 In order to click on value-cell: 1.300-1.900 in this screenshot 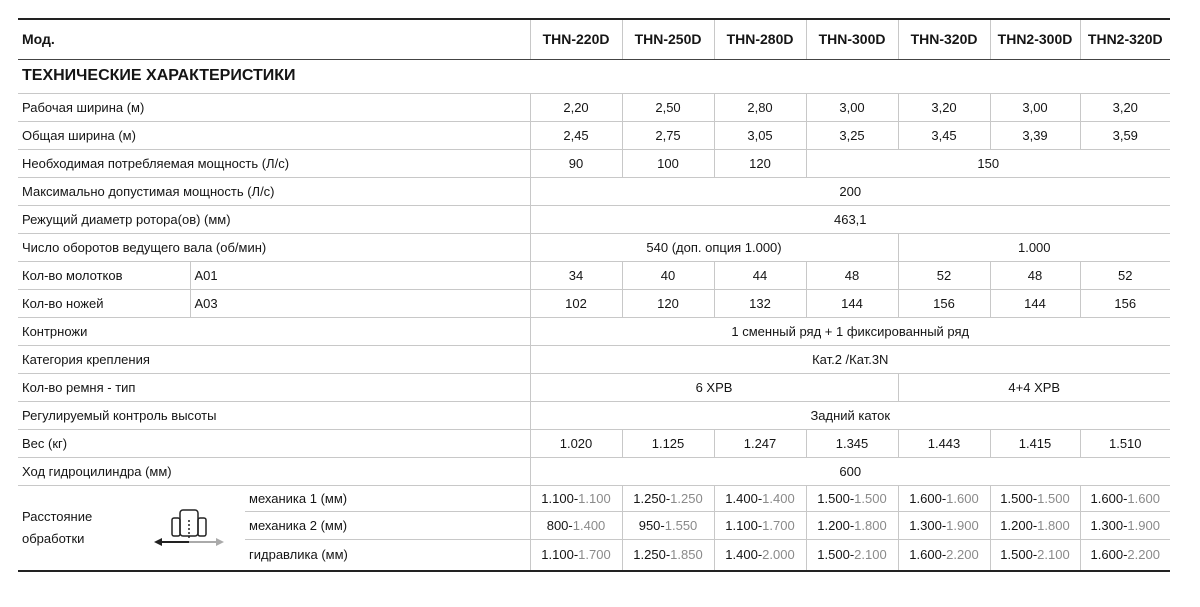, I will do `click(944, 525)`.